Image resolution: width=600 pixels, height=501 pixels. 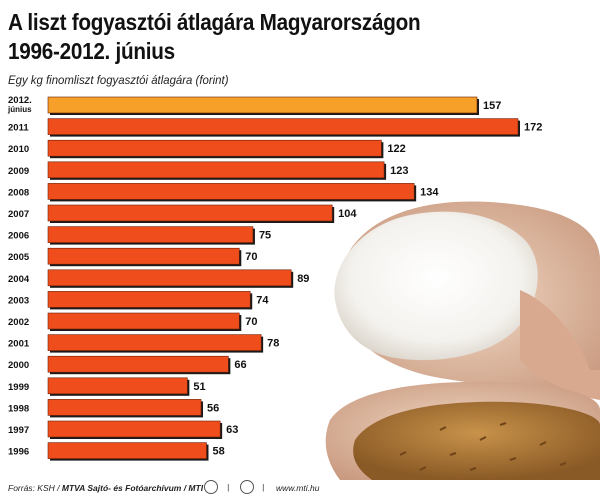 What do you see at coordinates (18, 365) in the screenshot?
I see `category-label-12: 2000` at bounding box center [18, 365].